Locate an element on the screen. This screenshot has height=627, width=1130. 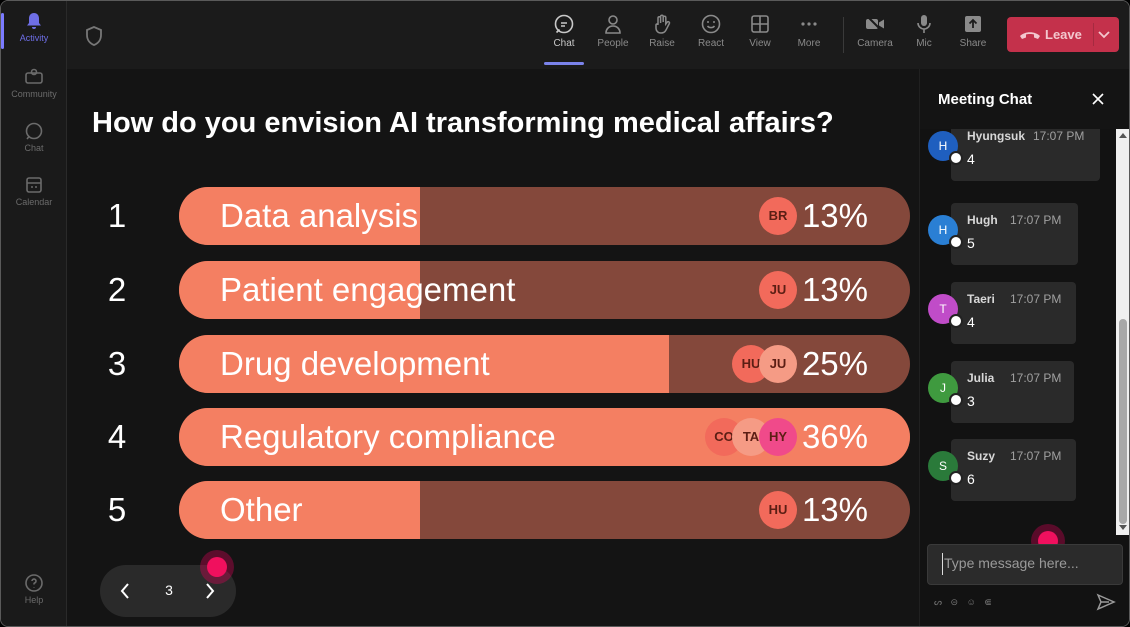
message-bubble: Taeri 17:07 PM 4 is located at coordinates (1013, 313).